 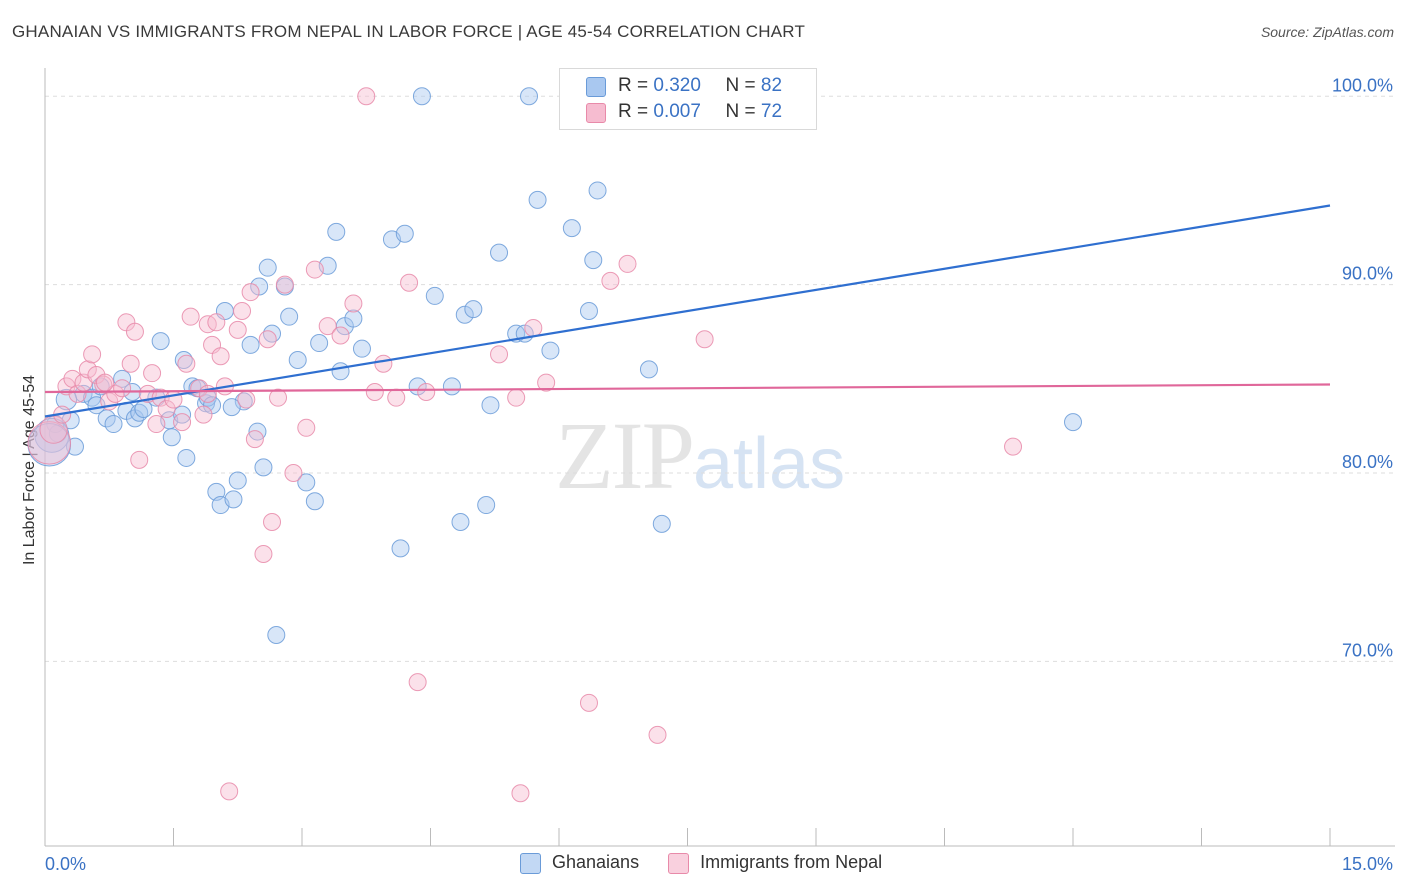 What do you see at coordinates (625, 455) in the screenshot?
I see `watermark-zip: ZIP` at bounding box center [625, 455].